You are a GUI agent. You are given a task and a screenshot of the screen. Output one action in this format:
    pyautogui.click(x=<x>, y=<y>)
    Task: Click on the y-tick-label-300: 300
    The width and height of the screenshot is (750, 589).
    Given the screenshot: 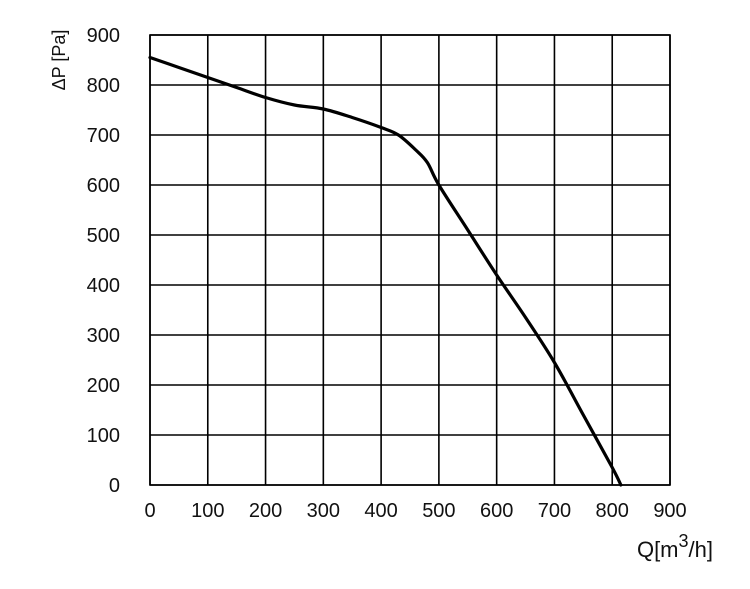 What is the action you would take?
    pyautogui.click(x=103, y=336)
    